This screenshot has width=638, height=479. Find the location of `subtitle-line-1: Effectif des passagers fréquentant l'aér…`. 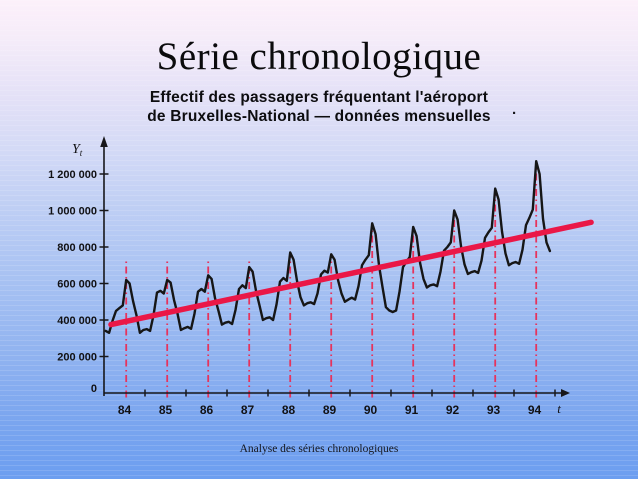

subtitle-line-1: Effectif des passagers fréquentant l'aér… is located at coordinates (319, 97).